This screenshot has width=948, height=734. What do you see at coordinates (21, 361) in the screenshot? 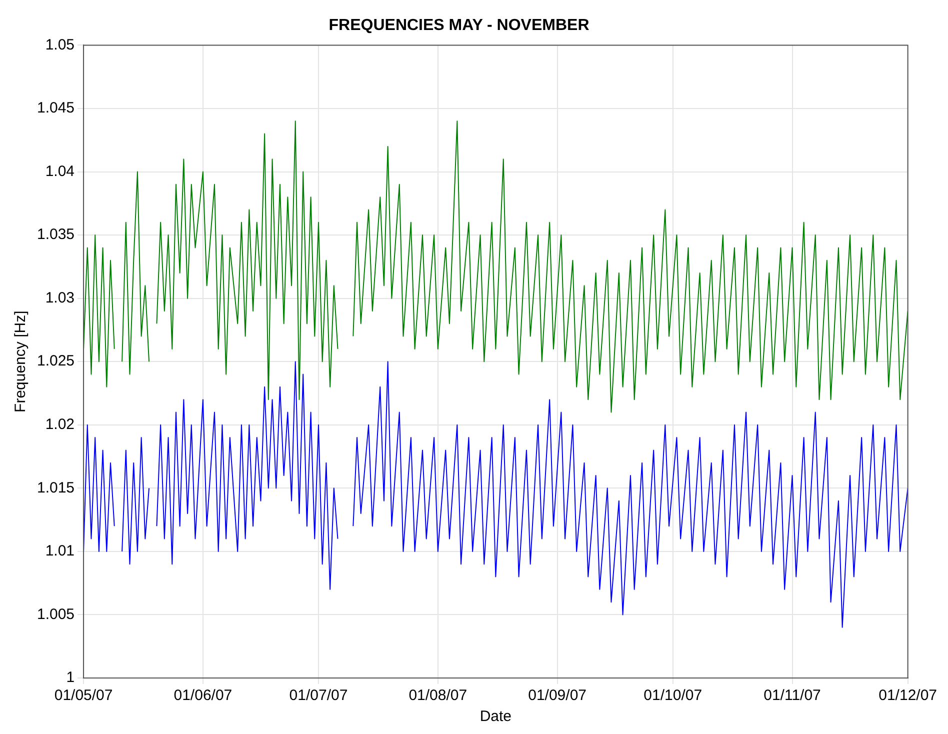
I see `y-axis-title: Frequency [Hz]` at bounding box center [21, 361].